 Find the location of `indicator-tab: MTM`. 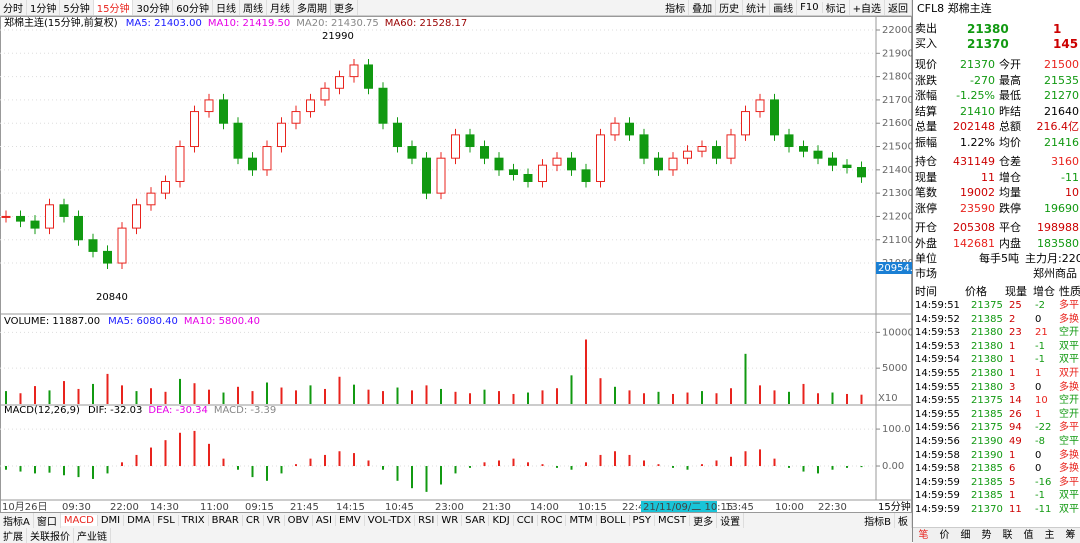

indicator-tab: MTM is located at coordinates (581, 520).